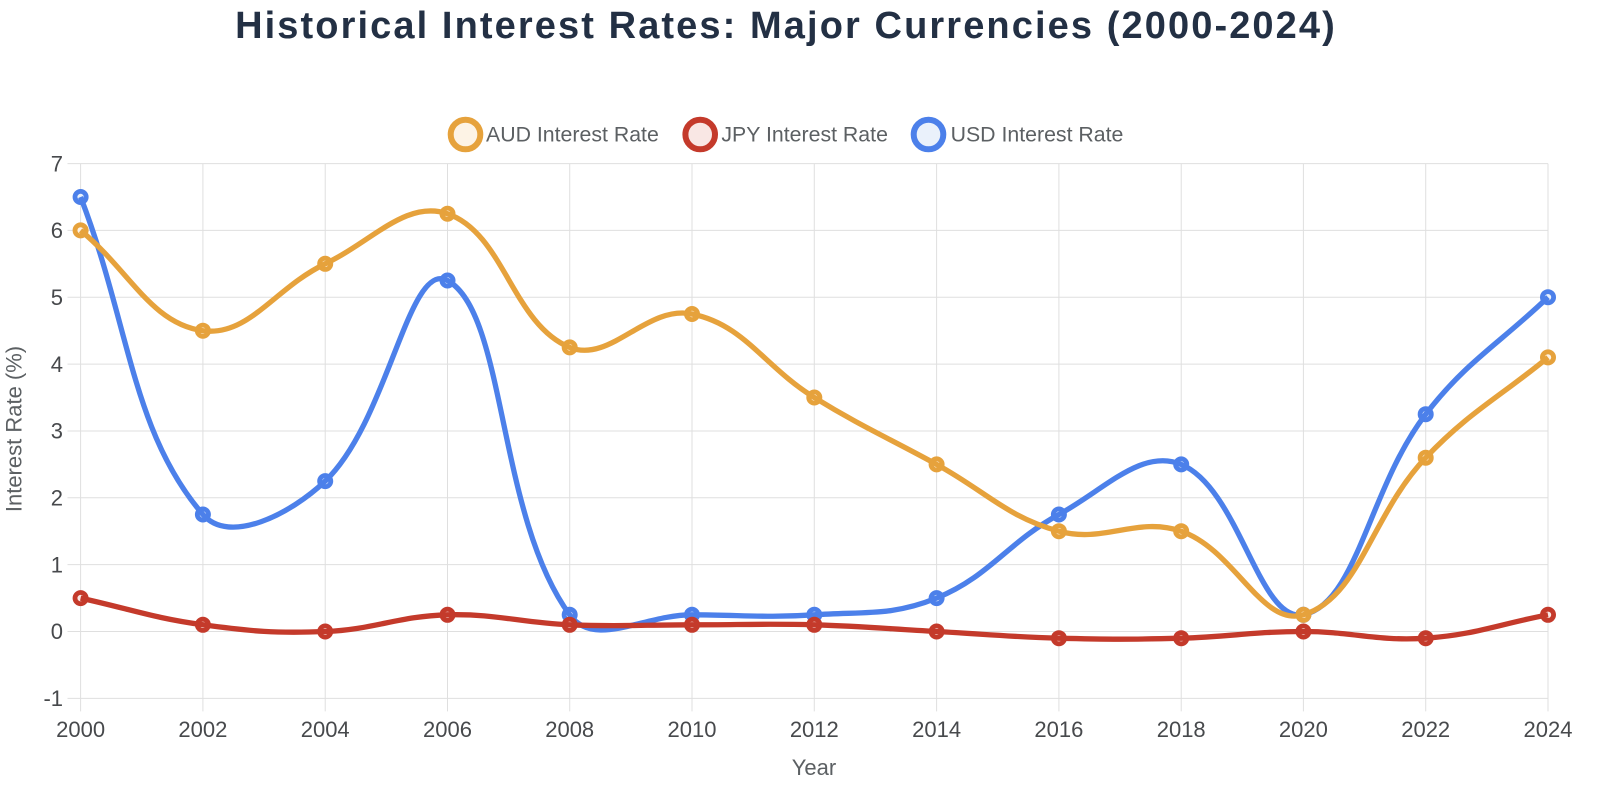 This screenshot has width=1600, height=806. What do you see at coordinates (814, 767) in the screenshot?
I see `svg-text: Year` at bounding box center [814, 767].